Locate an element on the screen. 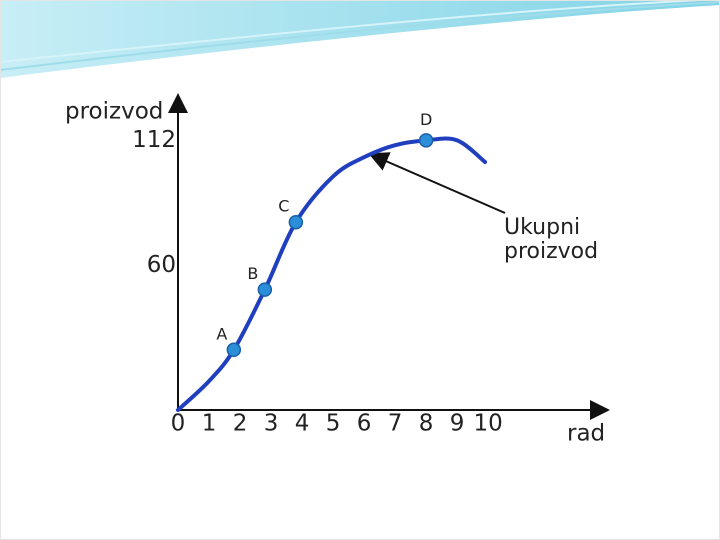  x-tick-label: 9 is located at coordinates (457, 424).